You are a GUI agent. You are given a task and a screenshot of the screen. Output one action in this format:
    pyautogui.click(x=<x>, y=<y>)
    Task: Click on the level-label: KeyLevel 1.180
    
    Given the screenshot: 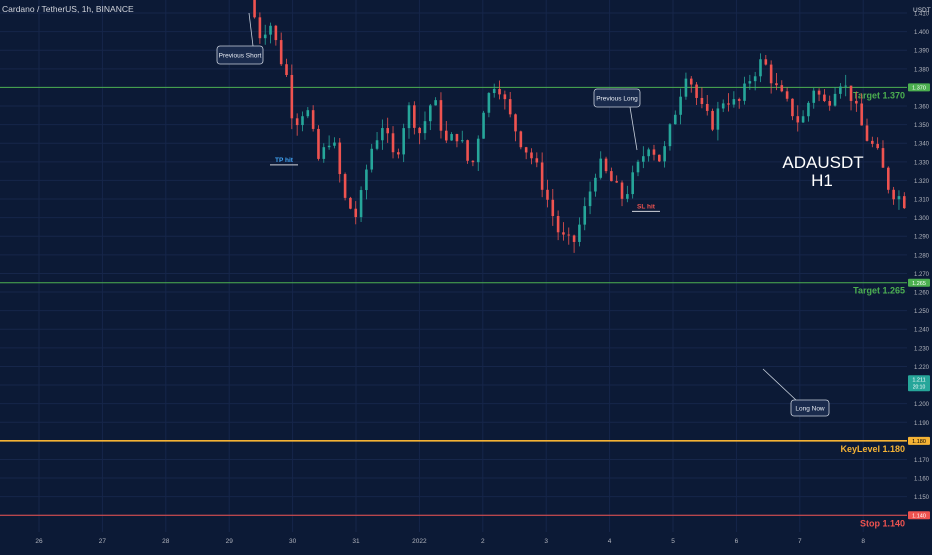 What is the action you would take?
    pyautogui.click(x=872, y=449)
    